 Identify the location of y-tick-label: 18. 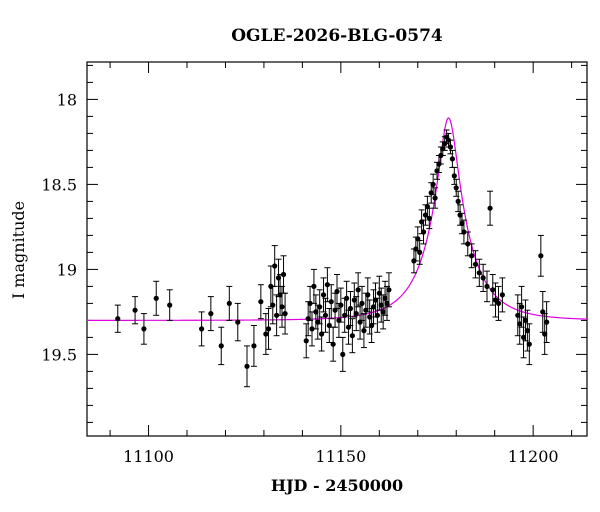
(67, 99).